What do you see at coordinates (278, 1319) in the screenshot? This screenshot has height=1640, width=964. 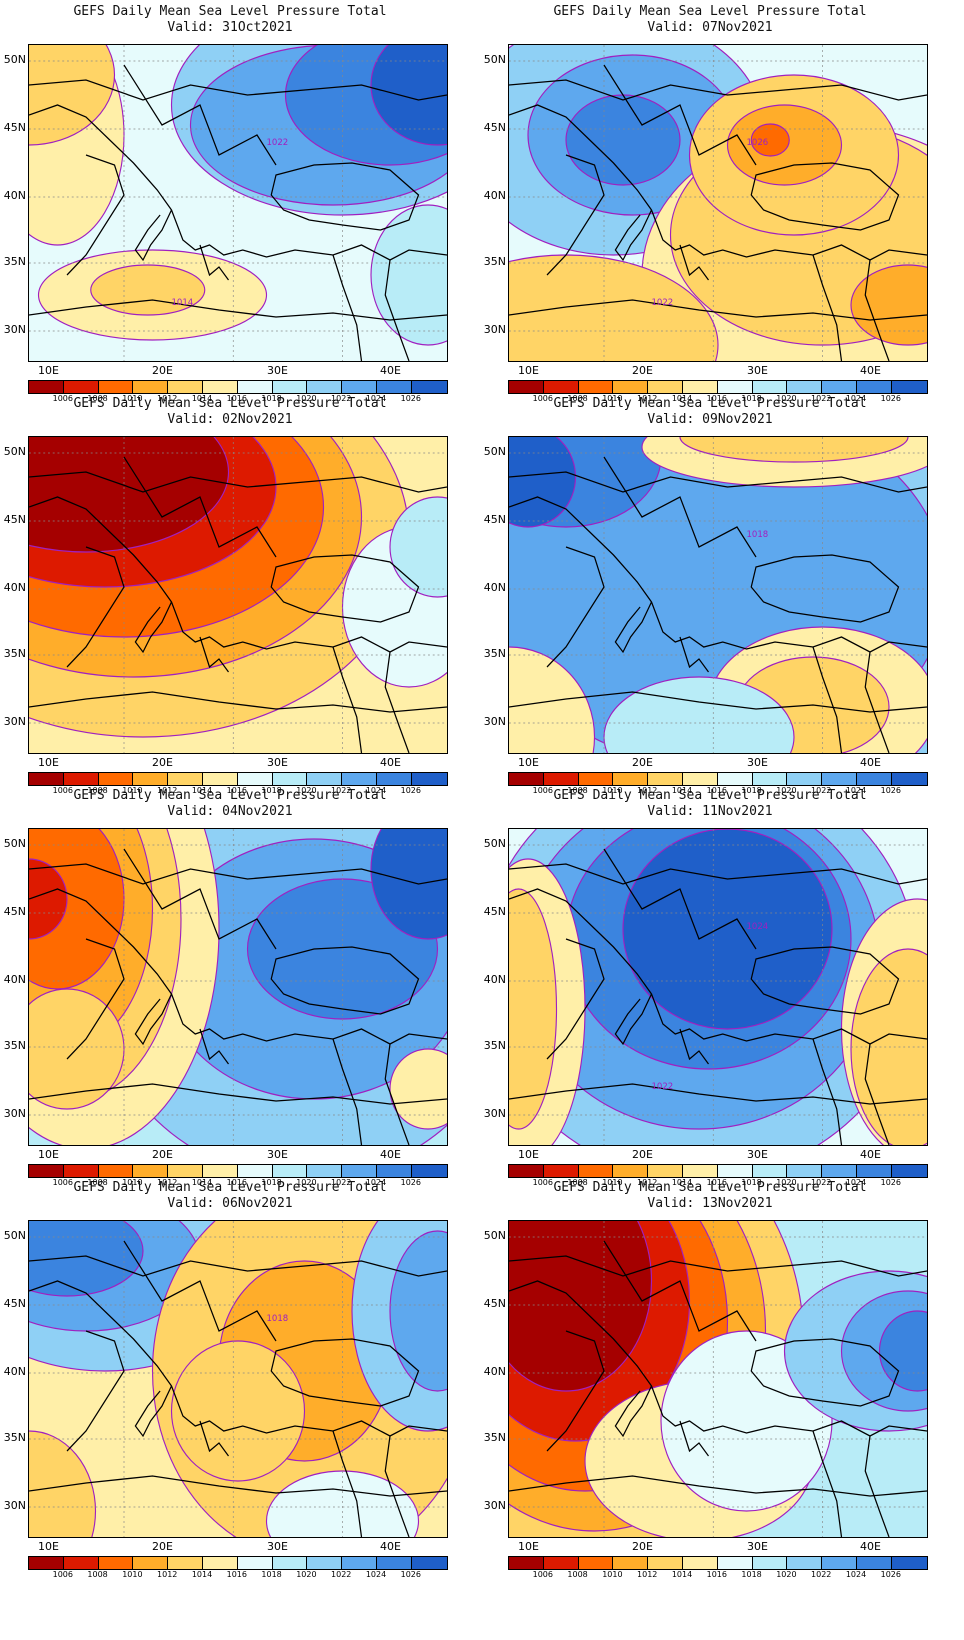 I see `contour-label: 1018` at bounding box center [278, 1319].